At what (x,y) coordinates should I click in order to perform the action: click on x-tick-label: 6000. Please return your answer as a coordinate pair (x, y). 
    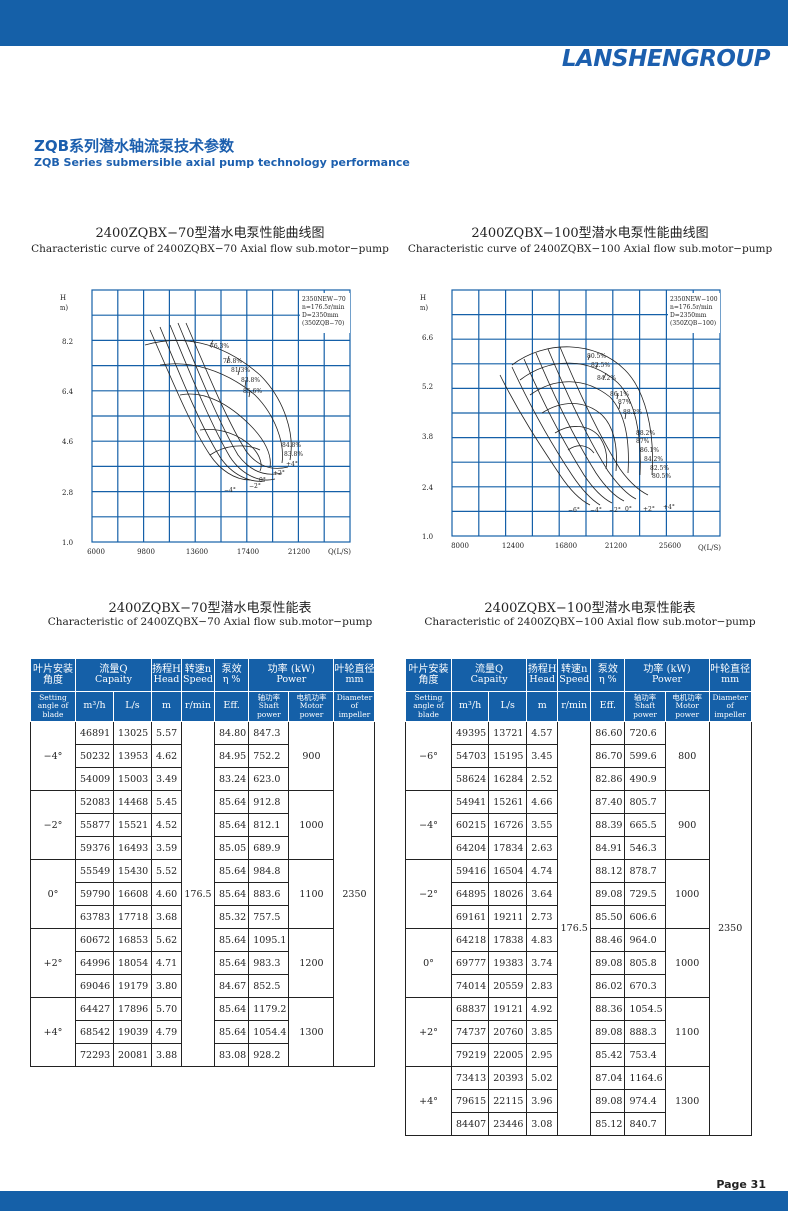
    Looking at the image, I should click on (96, 552).